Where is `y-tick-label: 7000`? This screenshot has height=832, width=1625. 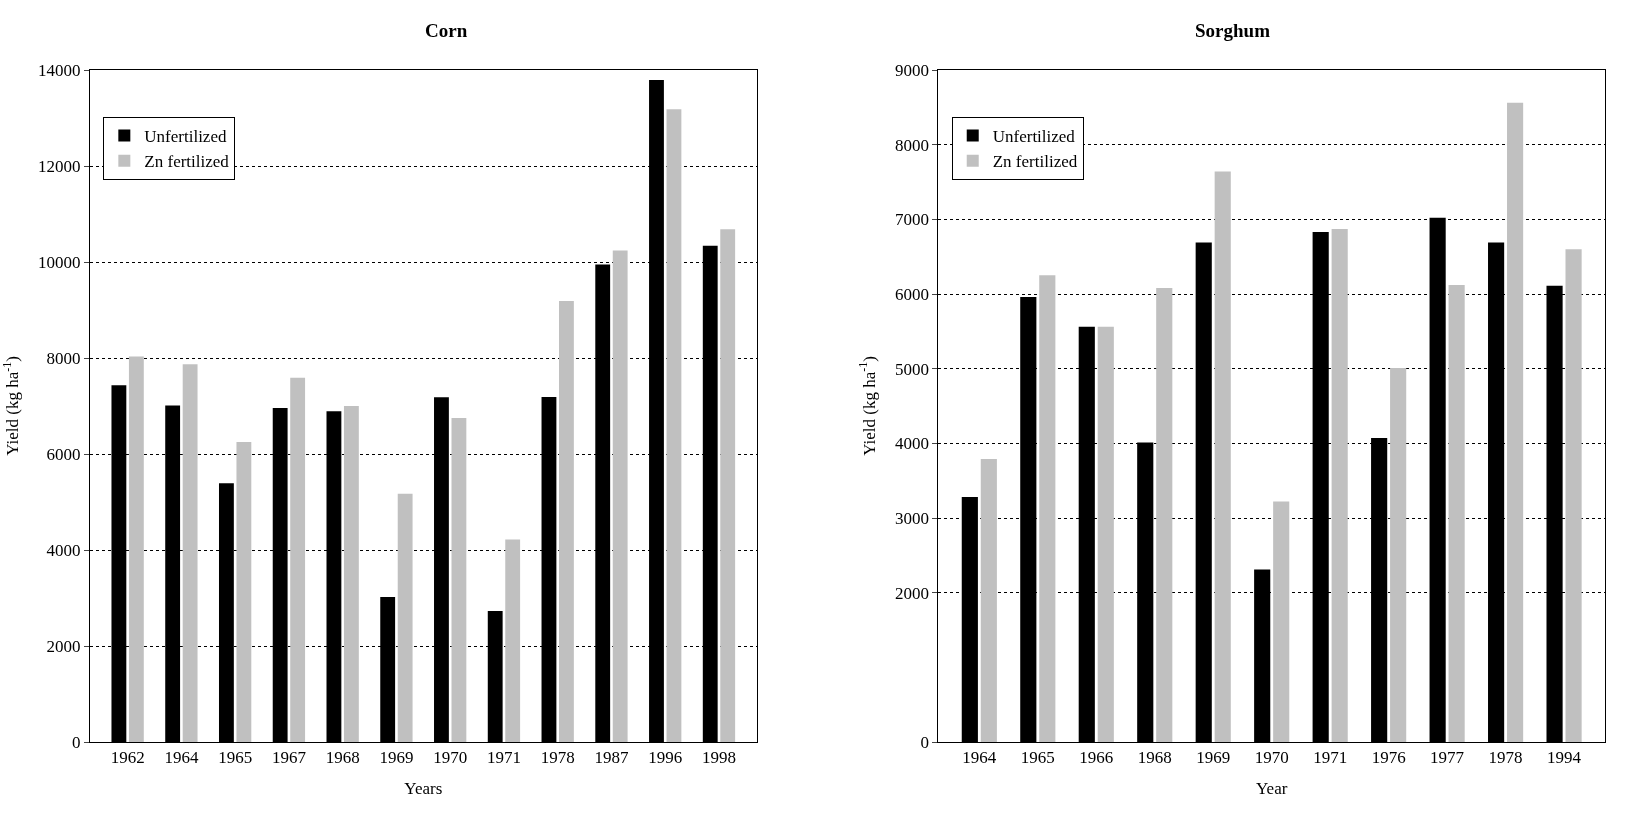 y-tick-label: 7000 is located at coordinates (912, 220).